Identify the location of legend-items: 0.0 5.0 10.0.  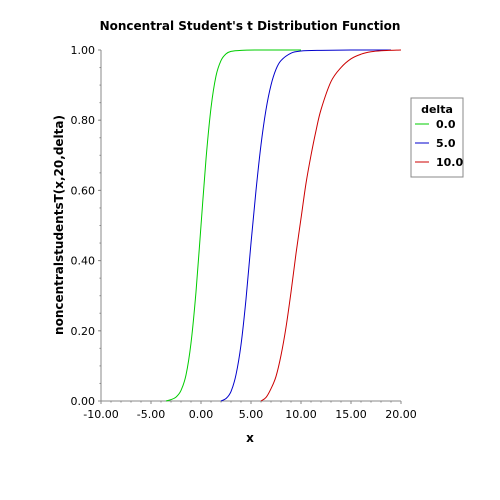
(439, 143).